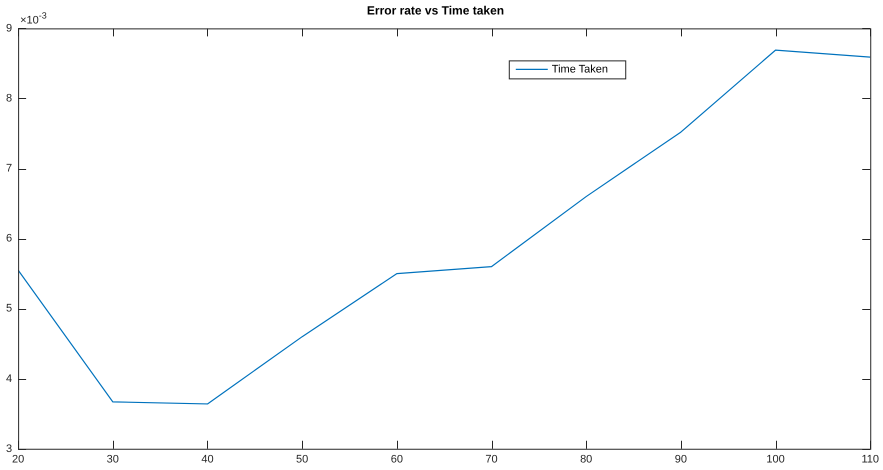 Image resolution: width=883 pixels, height=470 pixels. What do you see at coordinates (9, 448) in the screenshot?
I see `y-tick-label: 3` at bounding box center [9, 448].